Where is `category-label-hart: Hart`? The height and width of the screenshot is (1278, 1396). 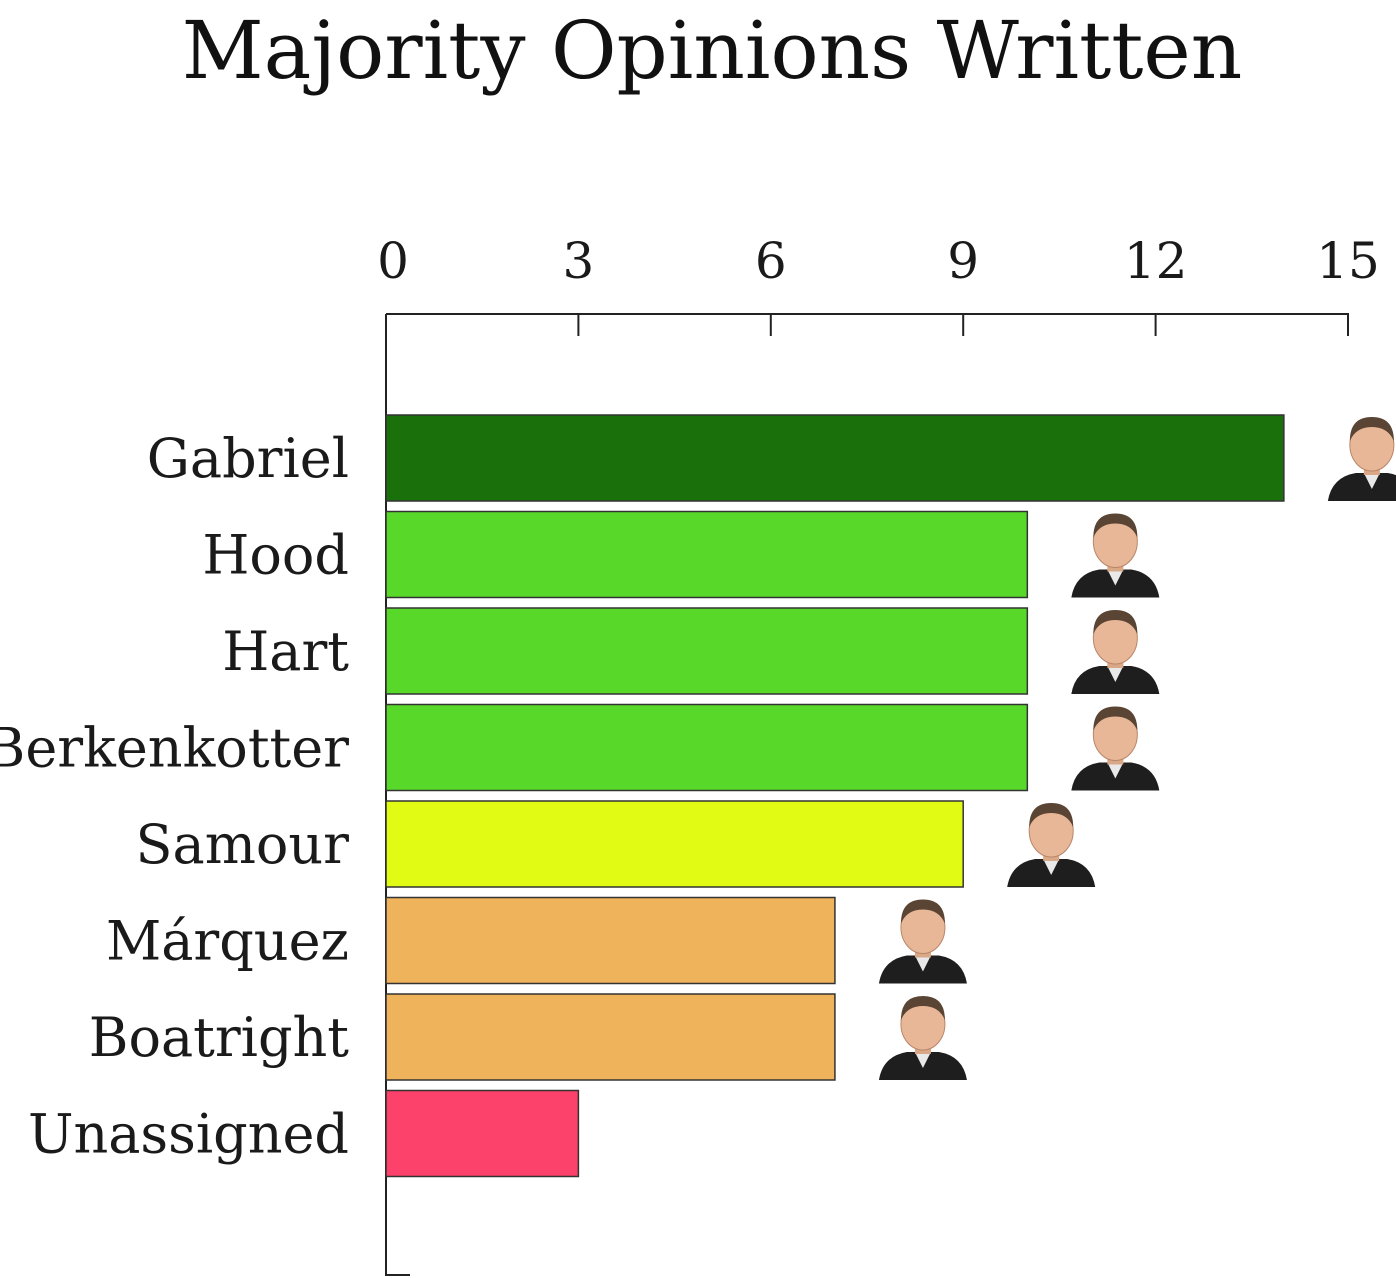 category-label-hart: Hart is located at coordinates (285, 651).